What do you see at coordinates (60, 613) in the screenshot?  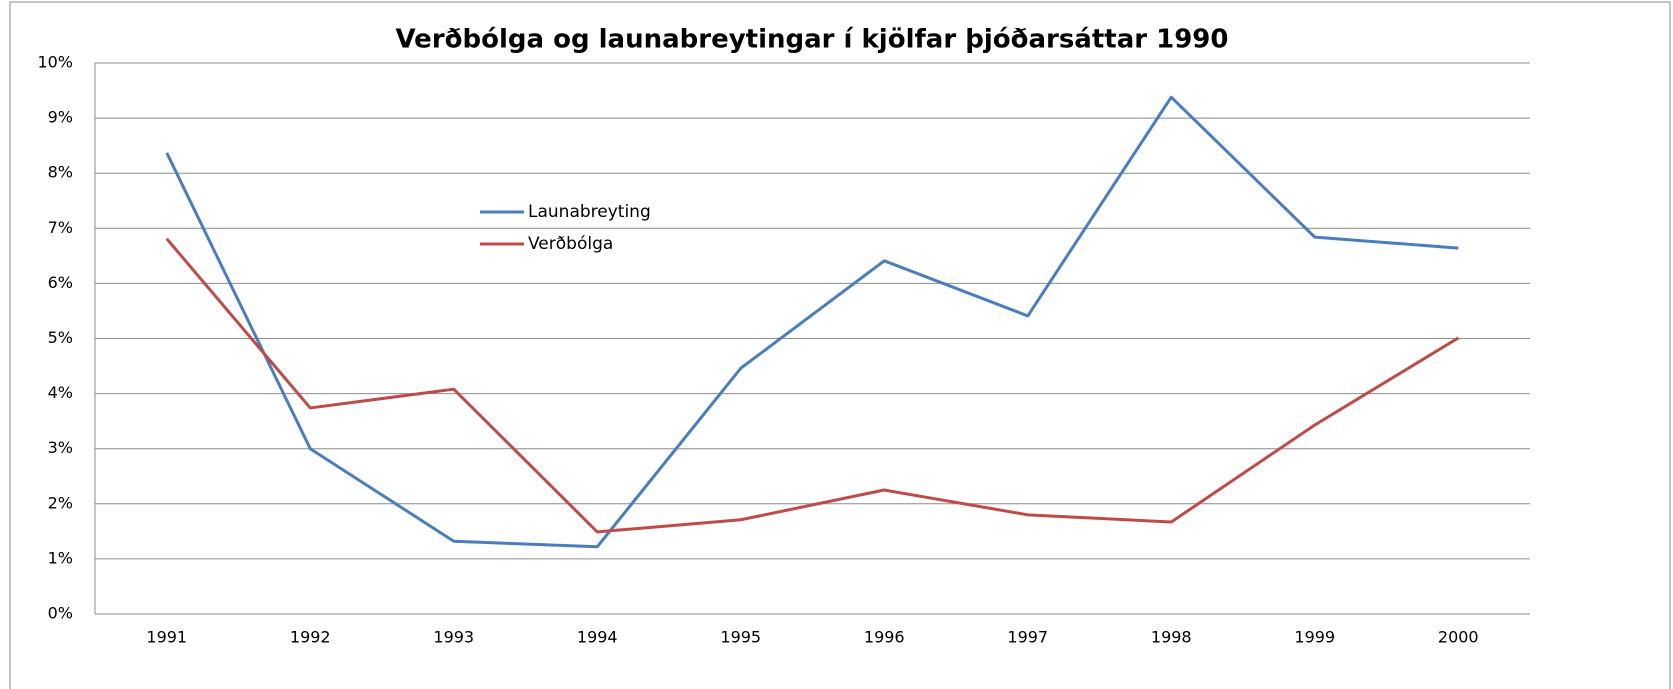 I see `y-tick-label: 0%` at bounding box center [60, 613].